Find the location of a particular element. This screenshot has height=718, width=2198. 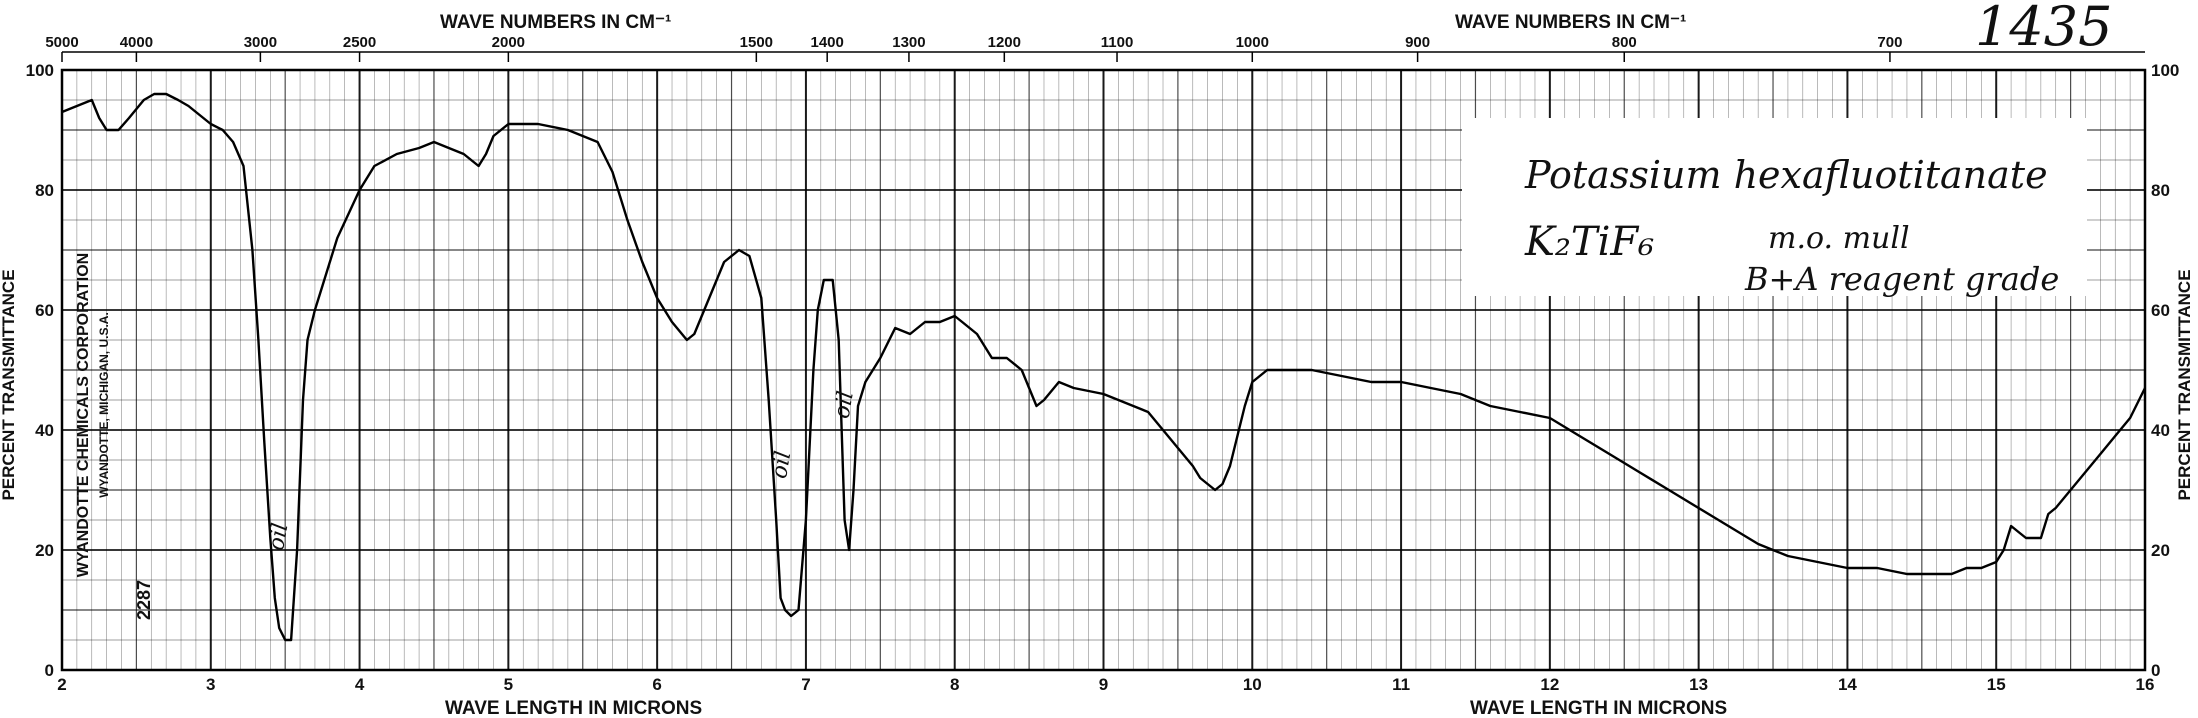

x-tick-label: 7 is located at coordinates (805, 684).